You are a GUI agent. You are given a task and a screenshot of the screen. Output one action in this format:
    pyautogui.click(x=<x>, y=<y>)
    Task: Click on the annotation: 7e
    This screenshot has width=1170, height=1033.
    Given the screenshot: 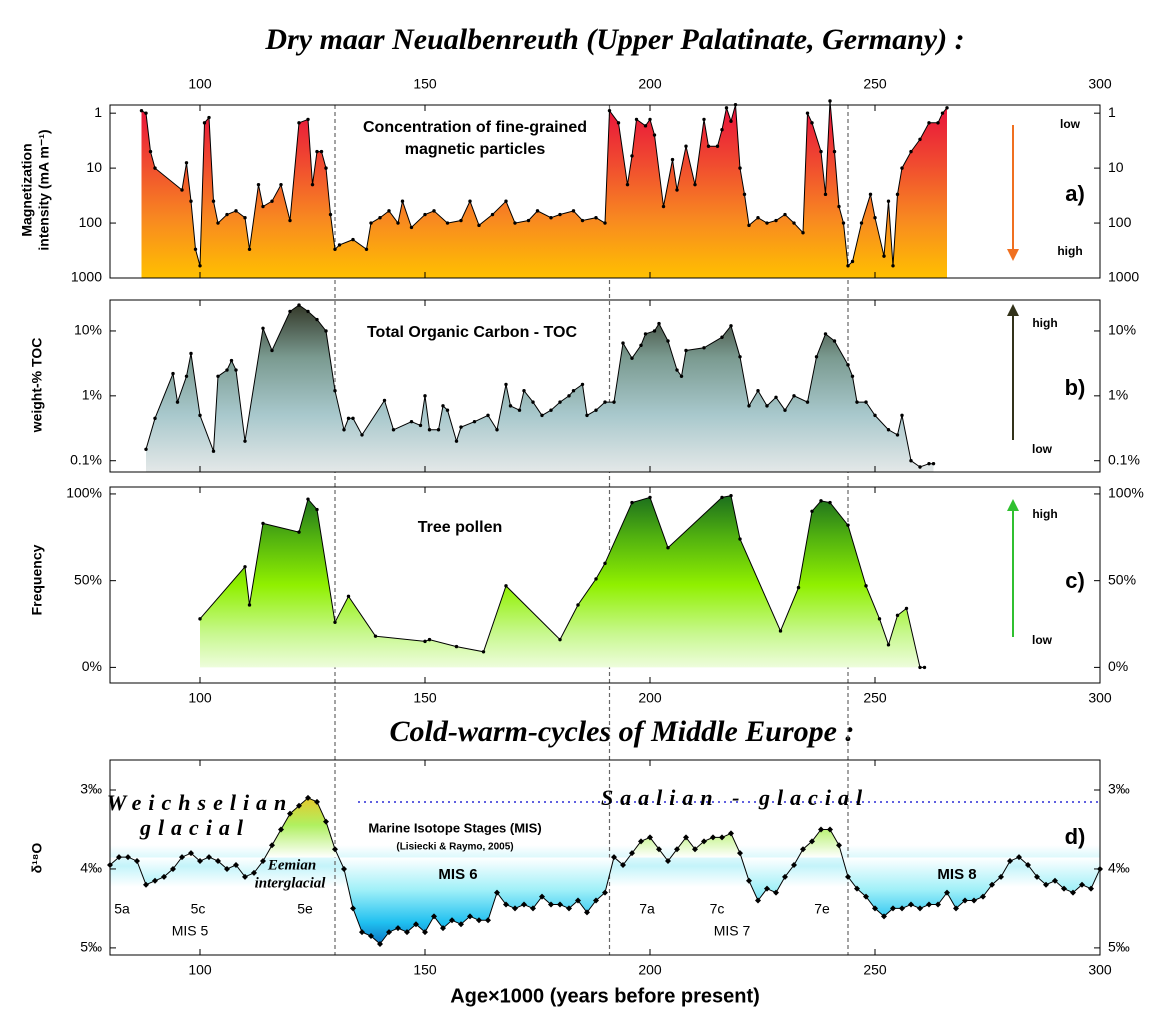 What is the action you would take?
    pyautogui.click(x=822, y=909)
    